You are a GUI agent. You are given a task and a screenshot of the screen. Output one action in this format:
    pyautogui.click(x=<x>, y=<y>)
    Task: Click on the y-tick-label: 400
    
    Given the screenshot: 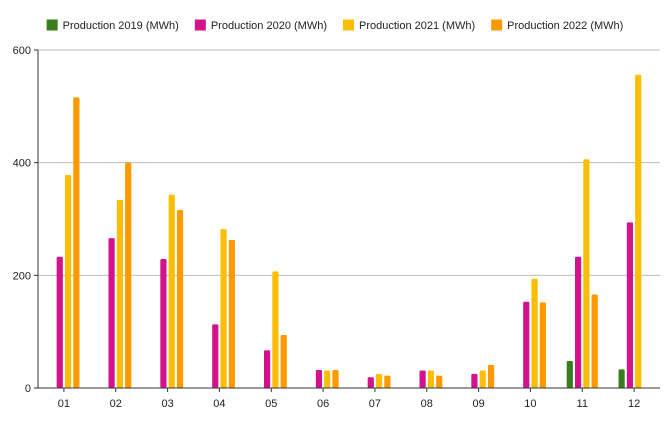 What is the action you would take?
    pyautogui.click(x=22, y=164)
    